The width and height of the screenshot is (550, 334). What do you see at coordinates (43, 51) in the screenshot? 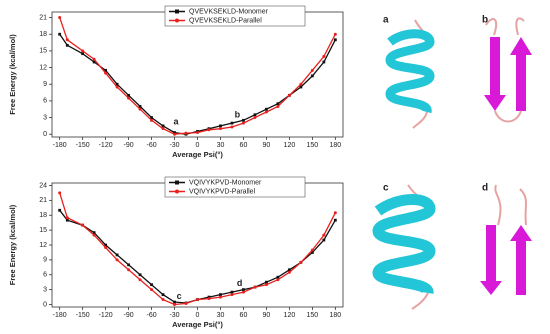
I see `y-tick-label: 15` at bounding box center [43, 51].